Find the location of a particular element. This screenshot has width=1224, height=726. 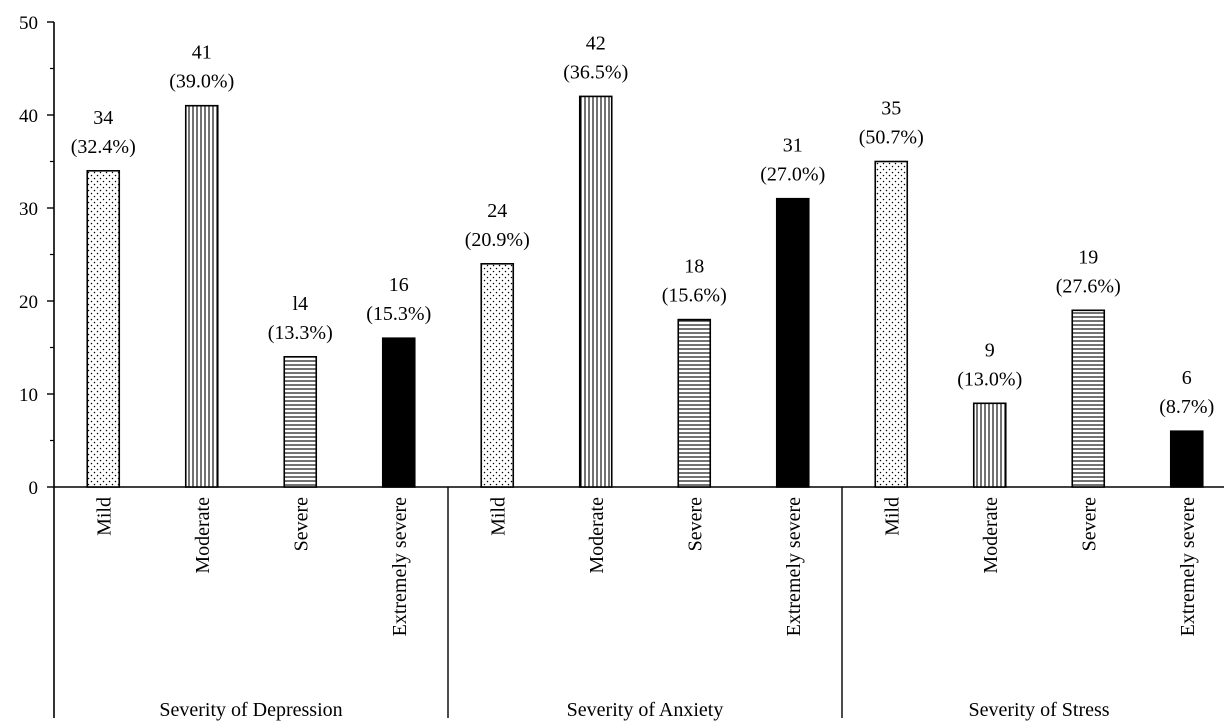

data-label-count: 9 is located at coordinates (990, 350).